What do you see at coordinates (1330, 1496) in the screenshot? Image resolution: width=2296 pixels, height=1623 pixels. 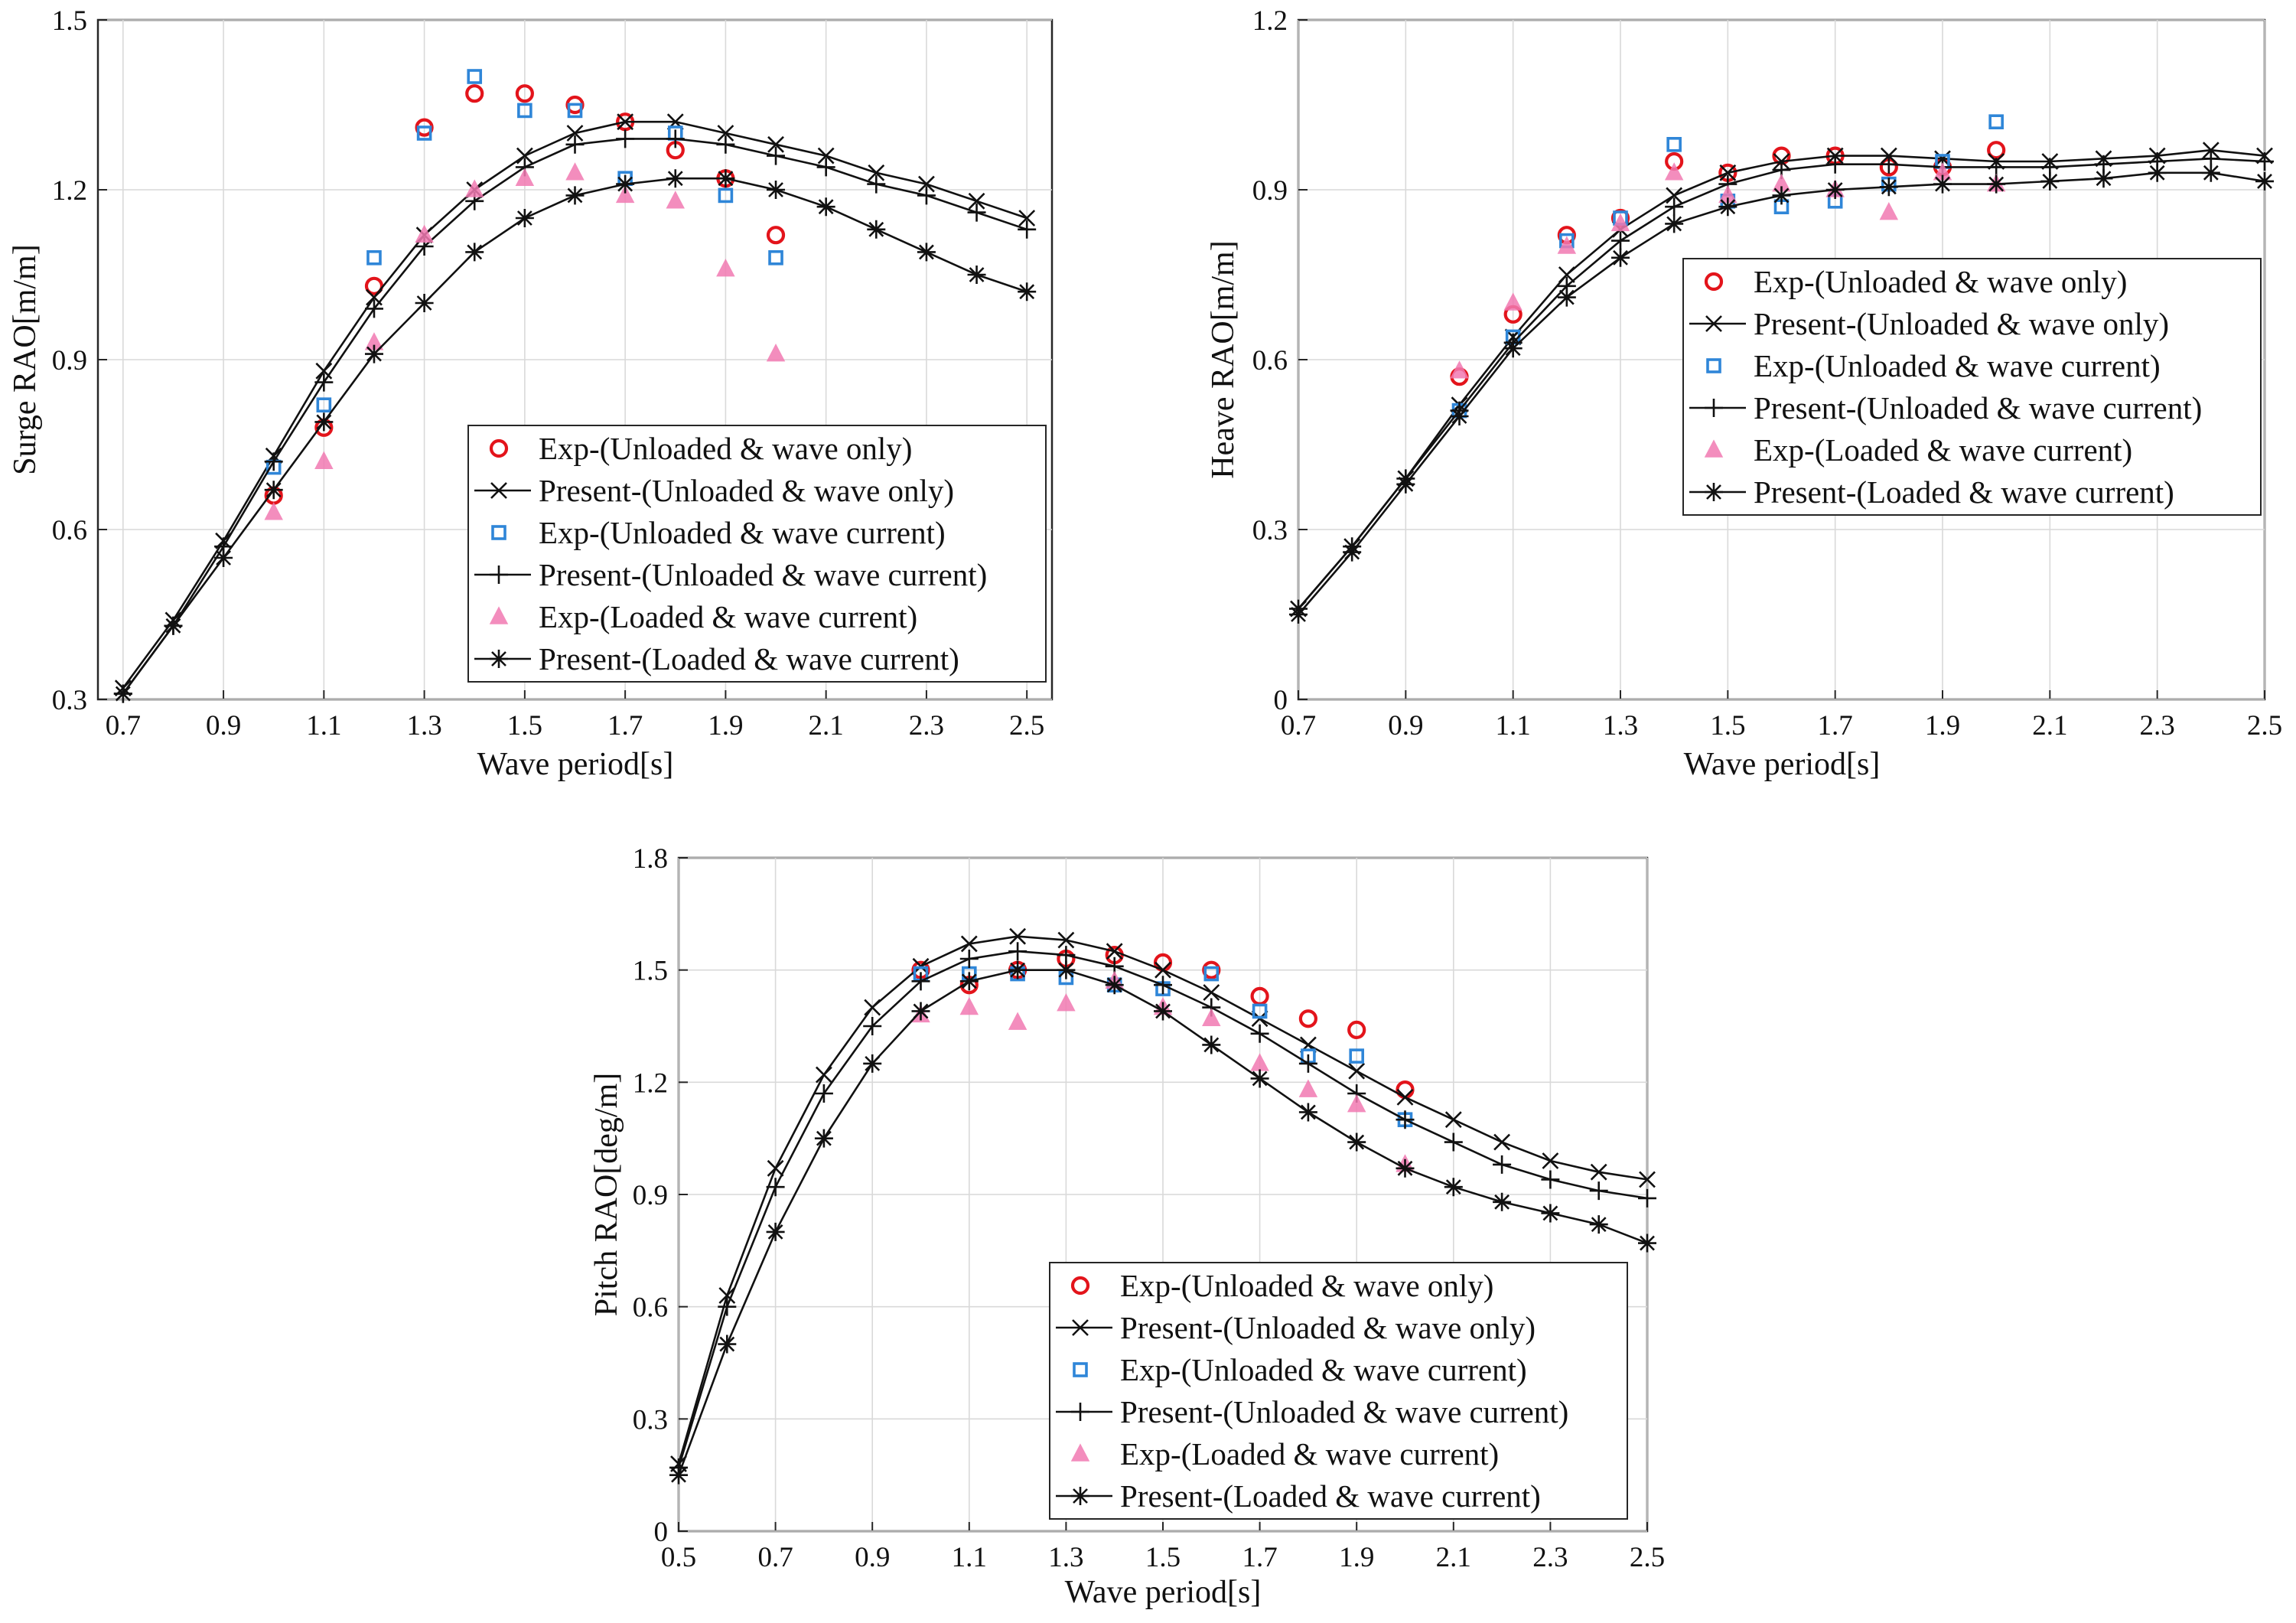 I see `pitch-legend-label-6: Present-(Loaded & wave current)` at bounding box center [1330, 1496].